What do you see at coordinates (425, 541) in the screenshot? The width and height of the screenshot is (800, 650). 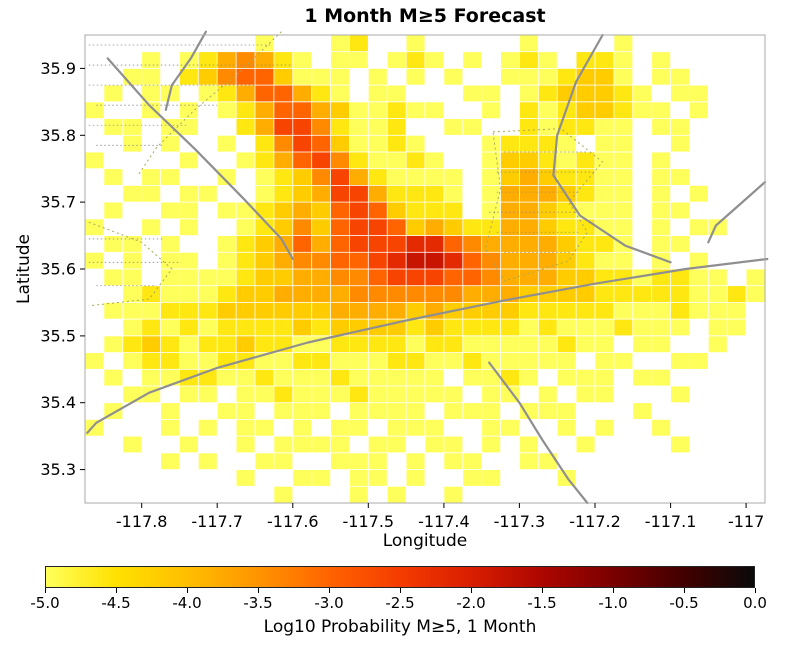 I see `x-axis-label: Longitude` at bounding box center [425, 541].